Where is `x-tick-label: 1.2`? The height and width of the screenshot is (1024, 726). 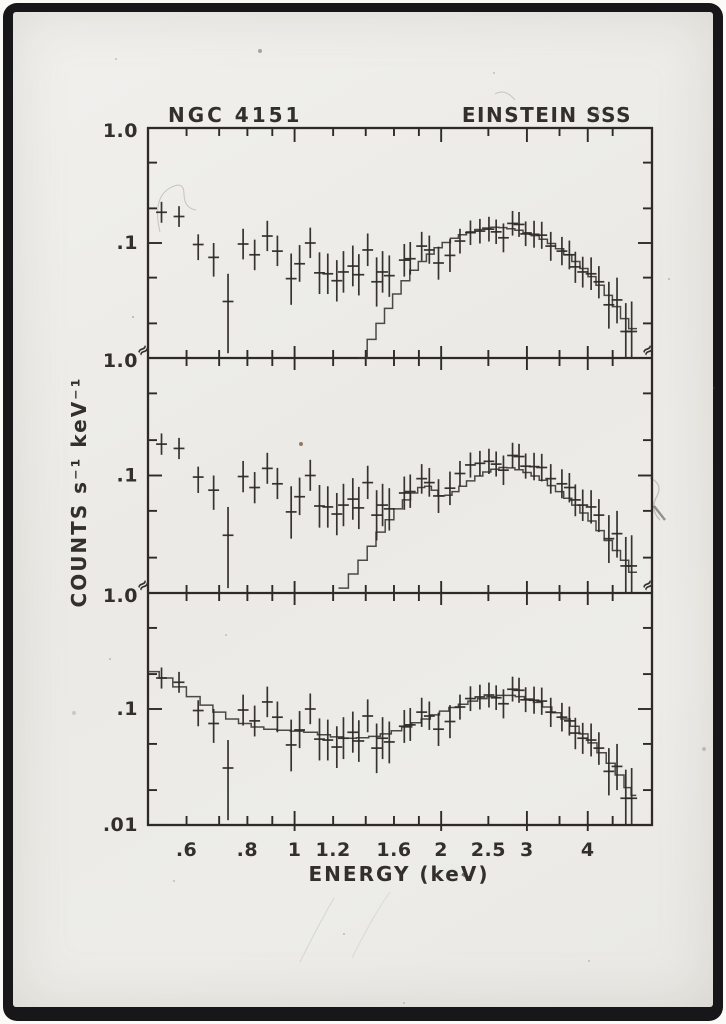 x-tick-label: 1.2 is located at coordinates (333, 850).